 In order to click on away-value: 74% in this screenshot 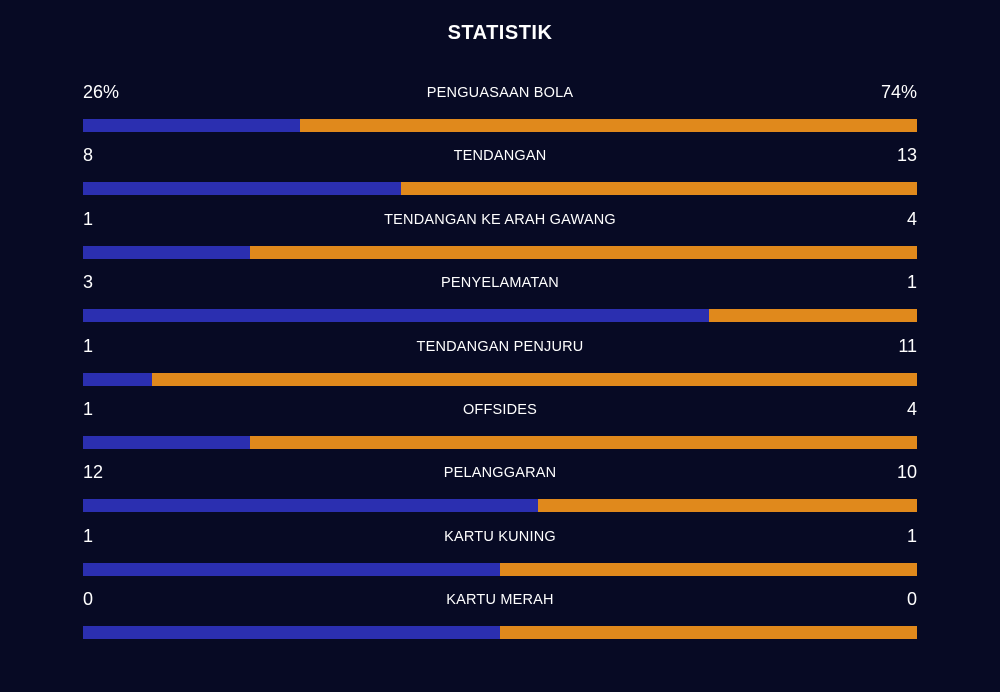, I will do `click(898, 92)`.